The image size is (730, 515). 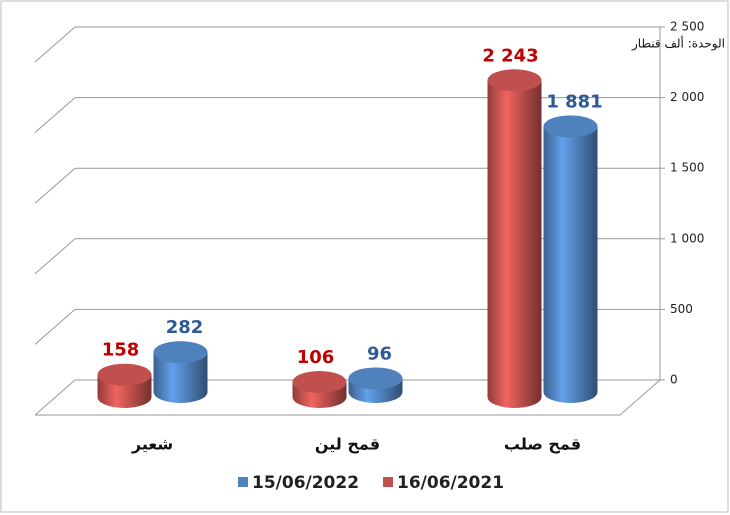 I want to click on floor-right, so click(x=640, y=397).